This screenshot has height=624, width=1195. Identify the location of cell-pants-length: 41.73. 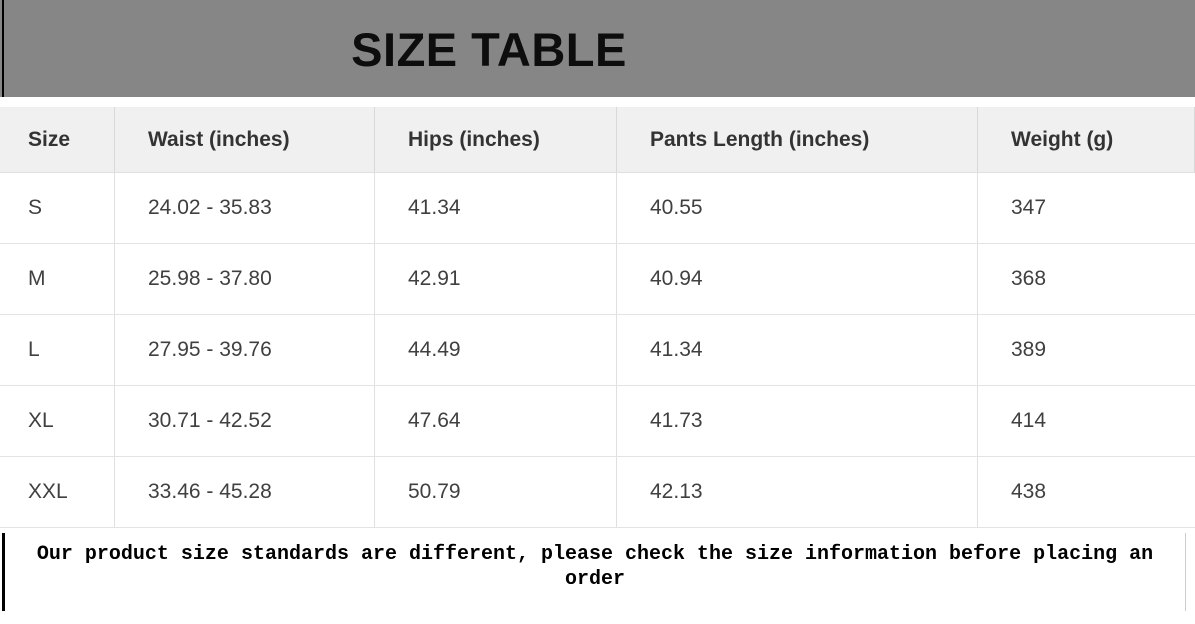
(797, 421).